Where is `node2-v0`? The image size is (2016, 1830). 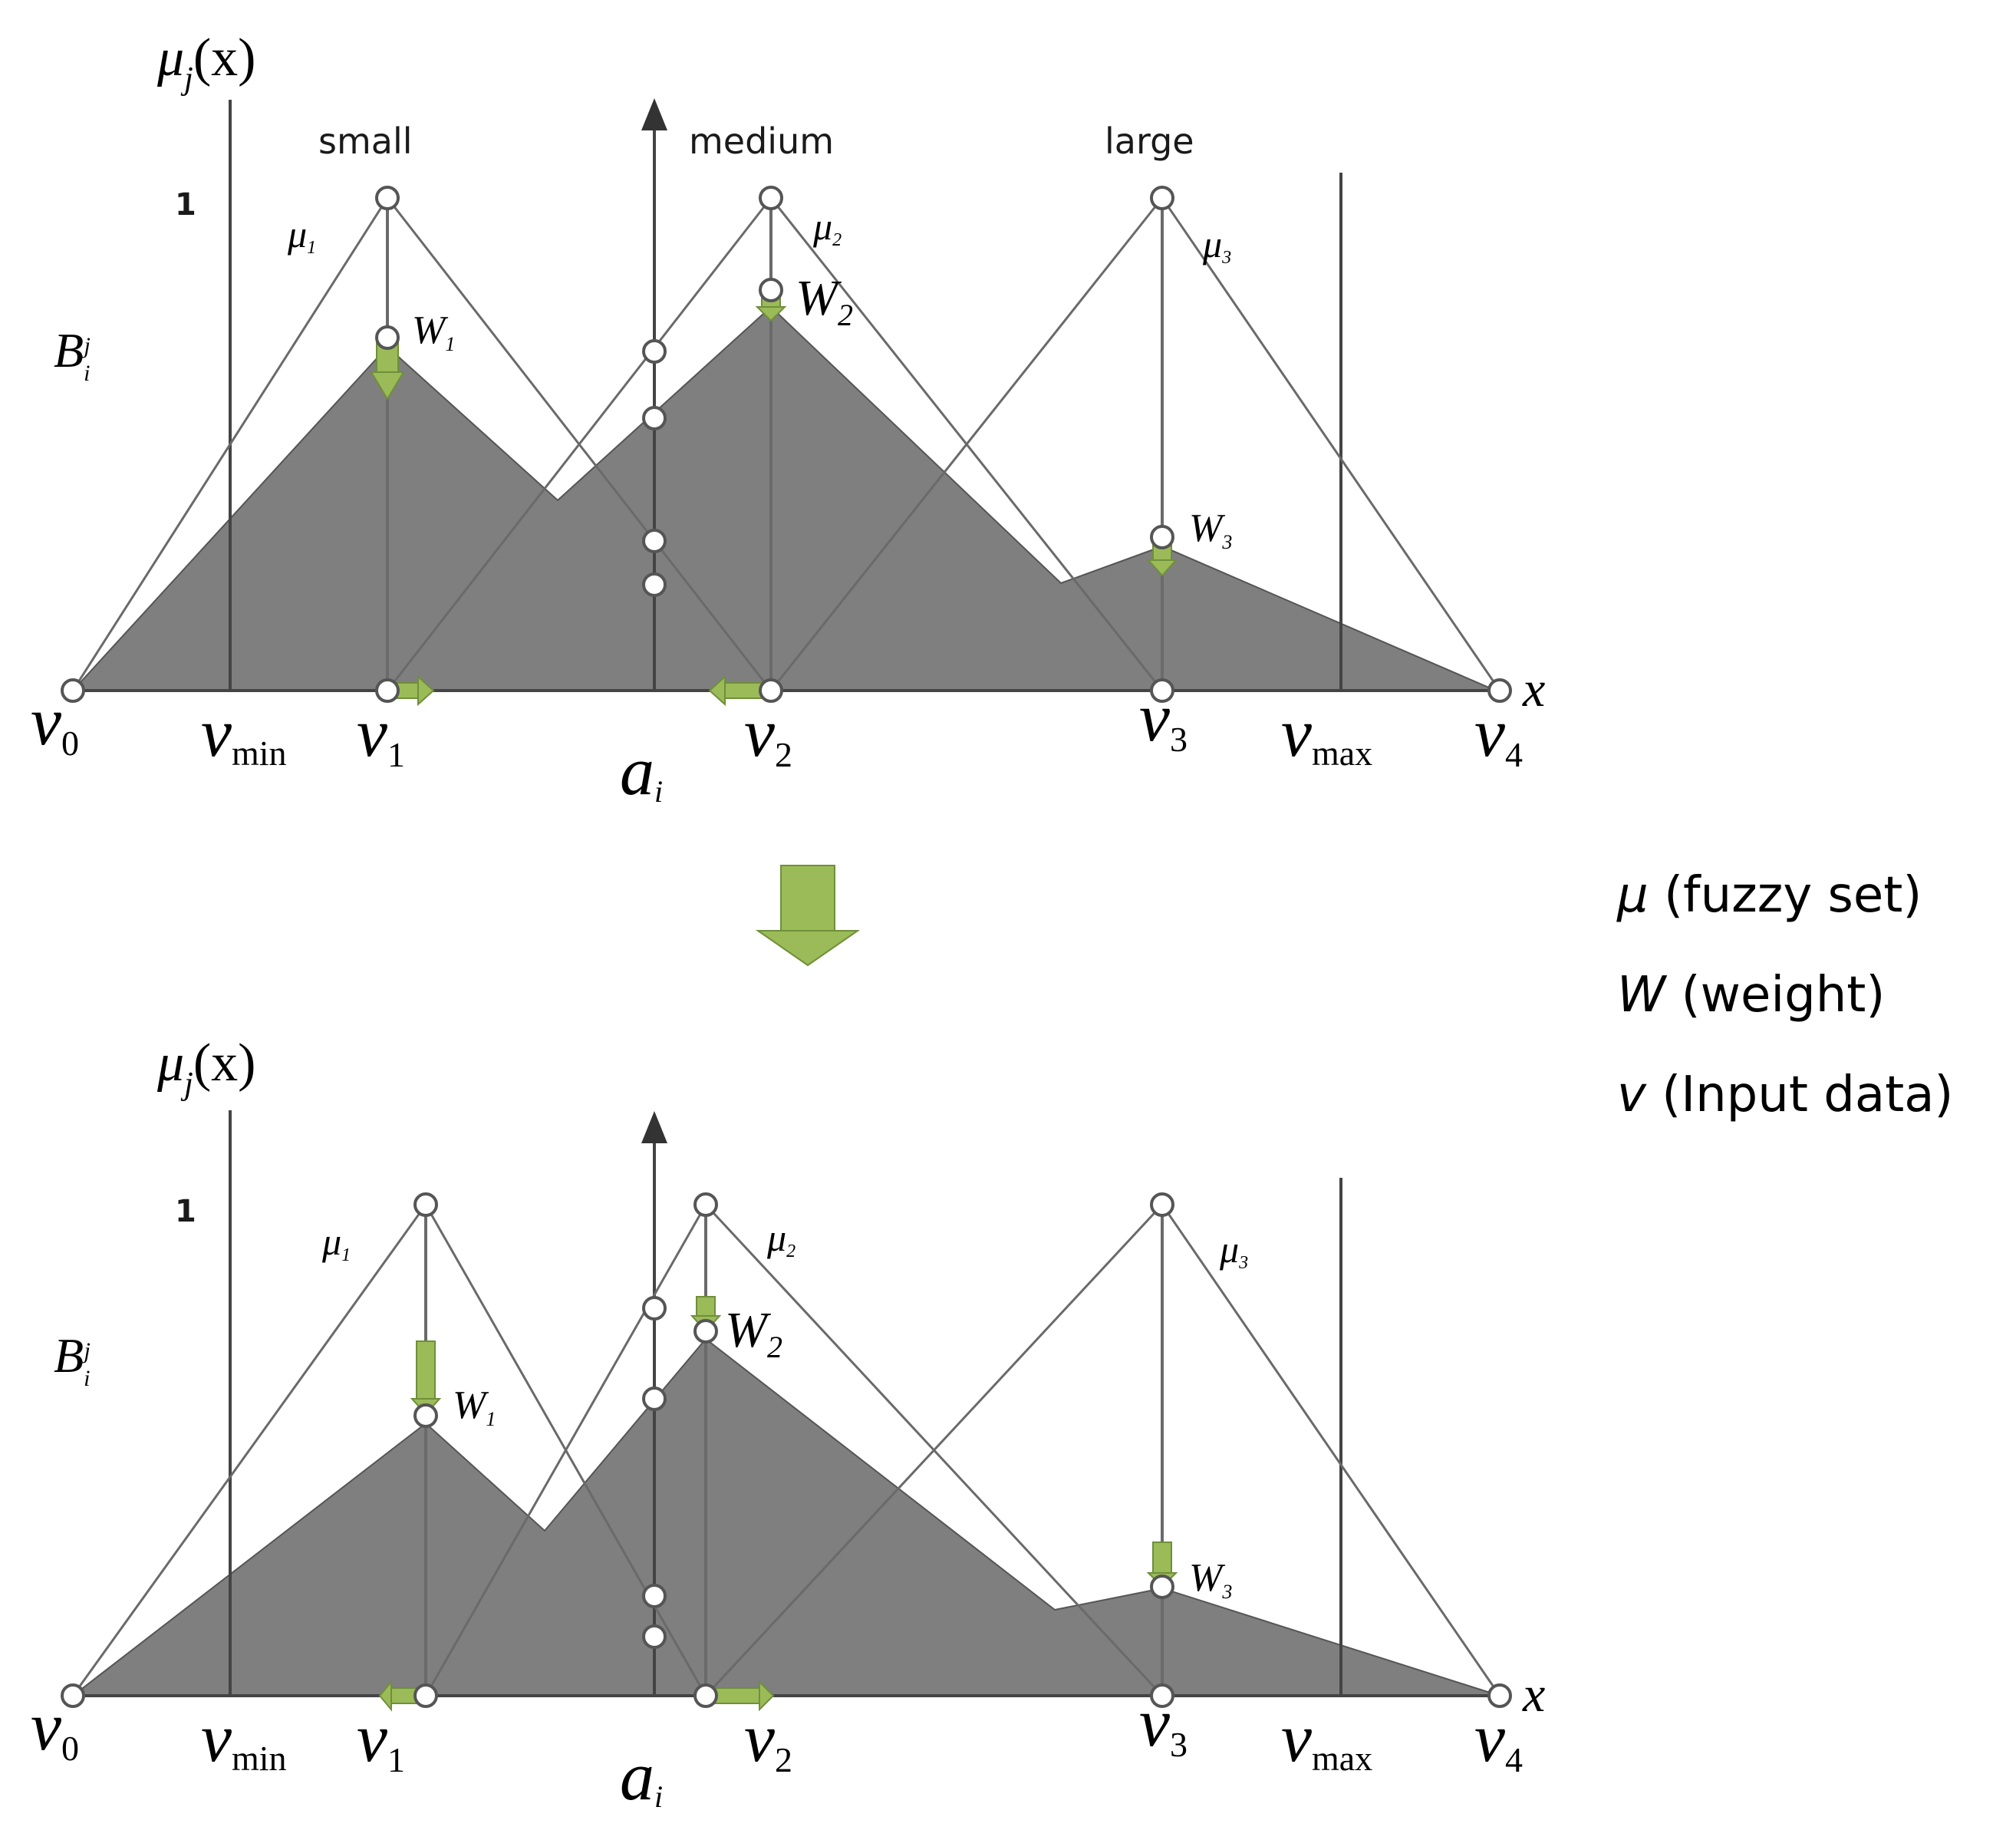
node2-v0 is located at coordinates (73, 1696).